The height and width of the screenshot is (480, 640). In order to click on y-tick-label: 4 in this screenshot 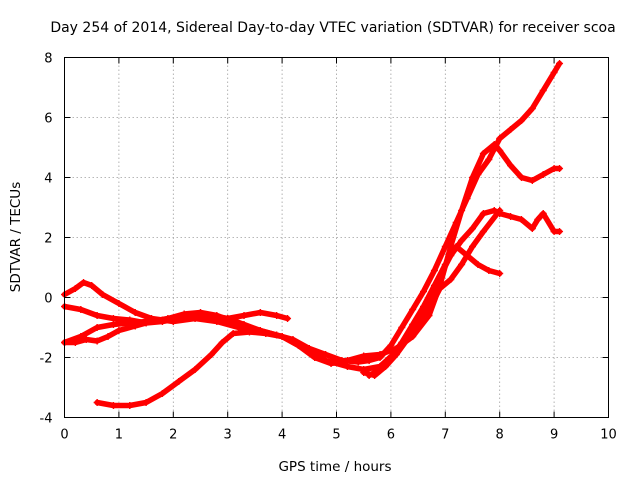, I will do `click(48, 179)`.